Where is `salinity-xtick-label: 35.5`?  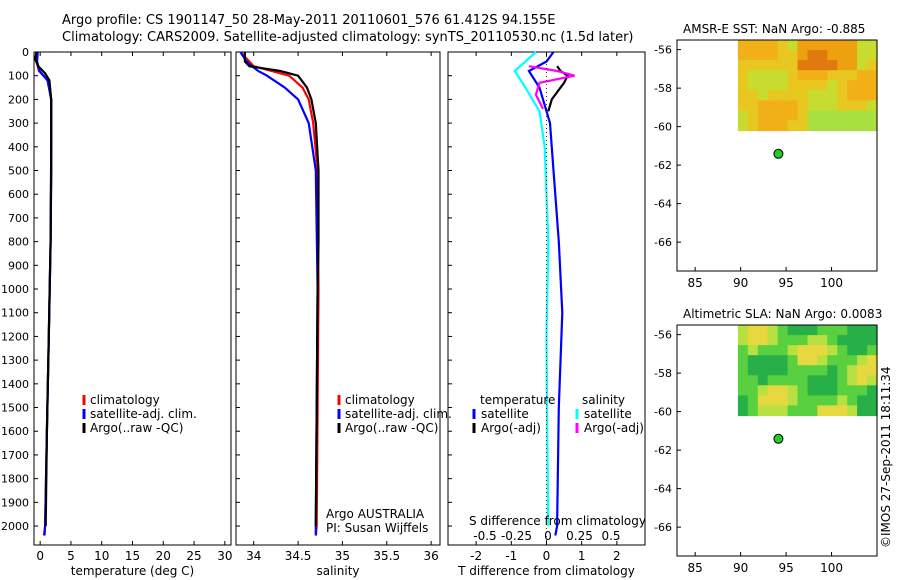 salinity-xtick-label: 35.5 is located at coordinates (386, 556).